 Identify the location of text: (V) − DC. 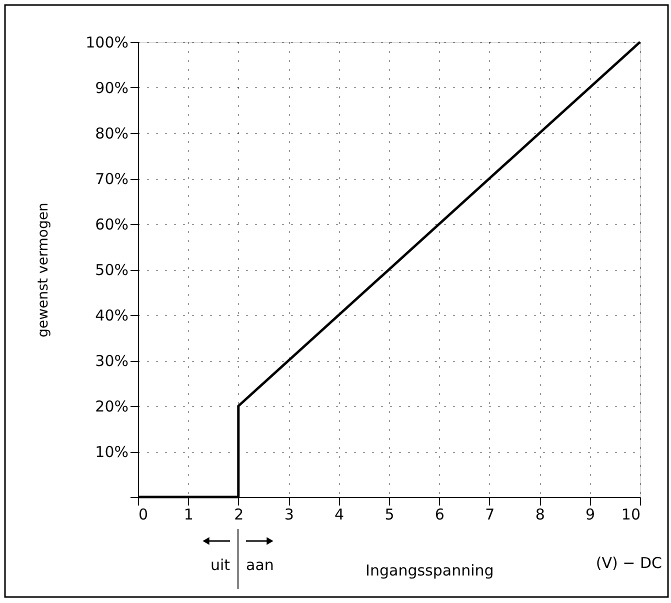
(629, 563).